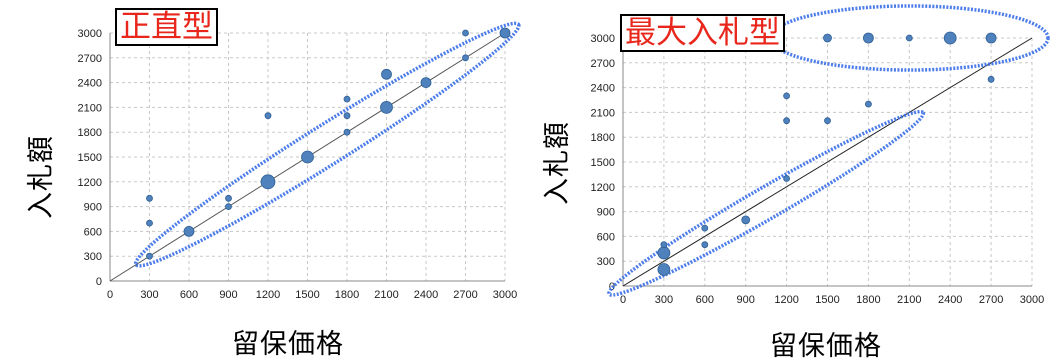 Image resolution: width=1059 pixels, height=363 pixels. Describe the element at coordinates (702, 33) in the screenshot. I see `chart-title: 最大入札型` at that location.